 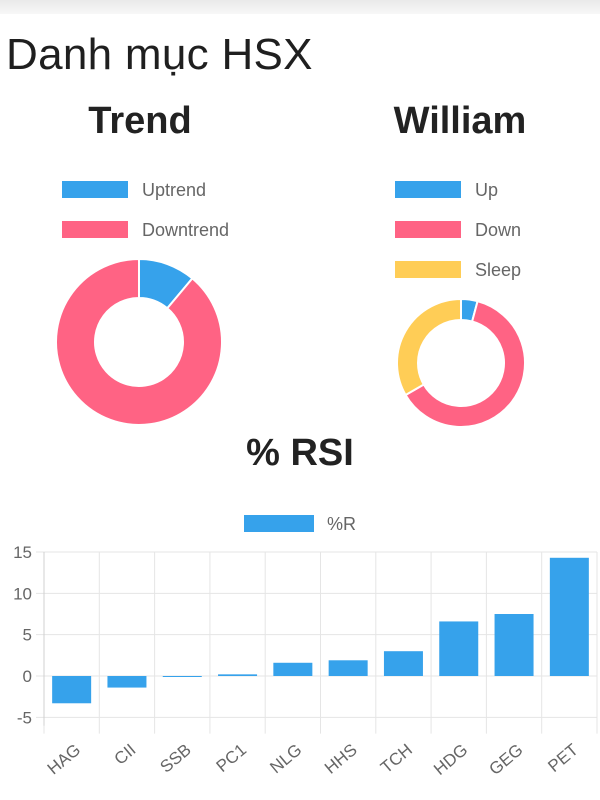 What do you see at coordinates (428, 189) in the screenshot?
I see `legend-swatch-up` at bounding box center [428, 189].